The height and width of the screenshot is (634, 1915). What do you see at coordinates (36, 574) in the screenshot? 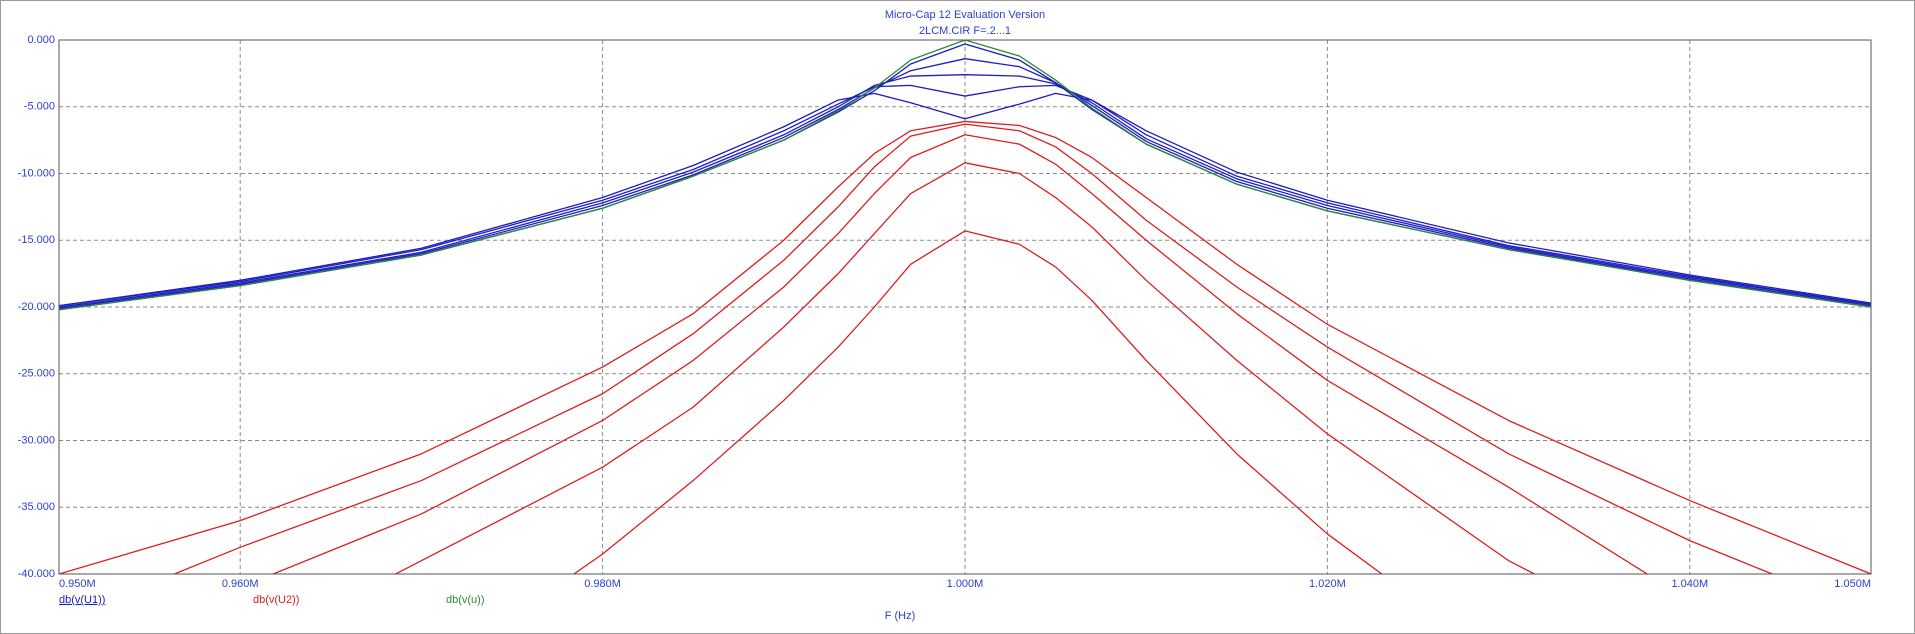
I see `y-tick-label: -40.000` at bounding box center [36, 574].